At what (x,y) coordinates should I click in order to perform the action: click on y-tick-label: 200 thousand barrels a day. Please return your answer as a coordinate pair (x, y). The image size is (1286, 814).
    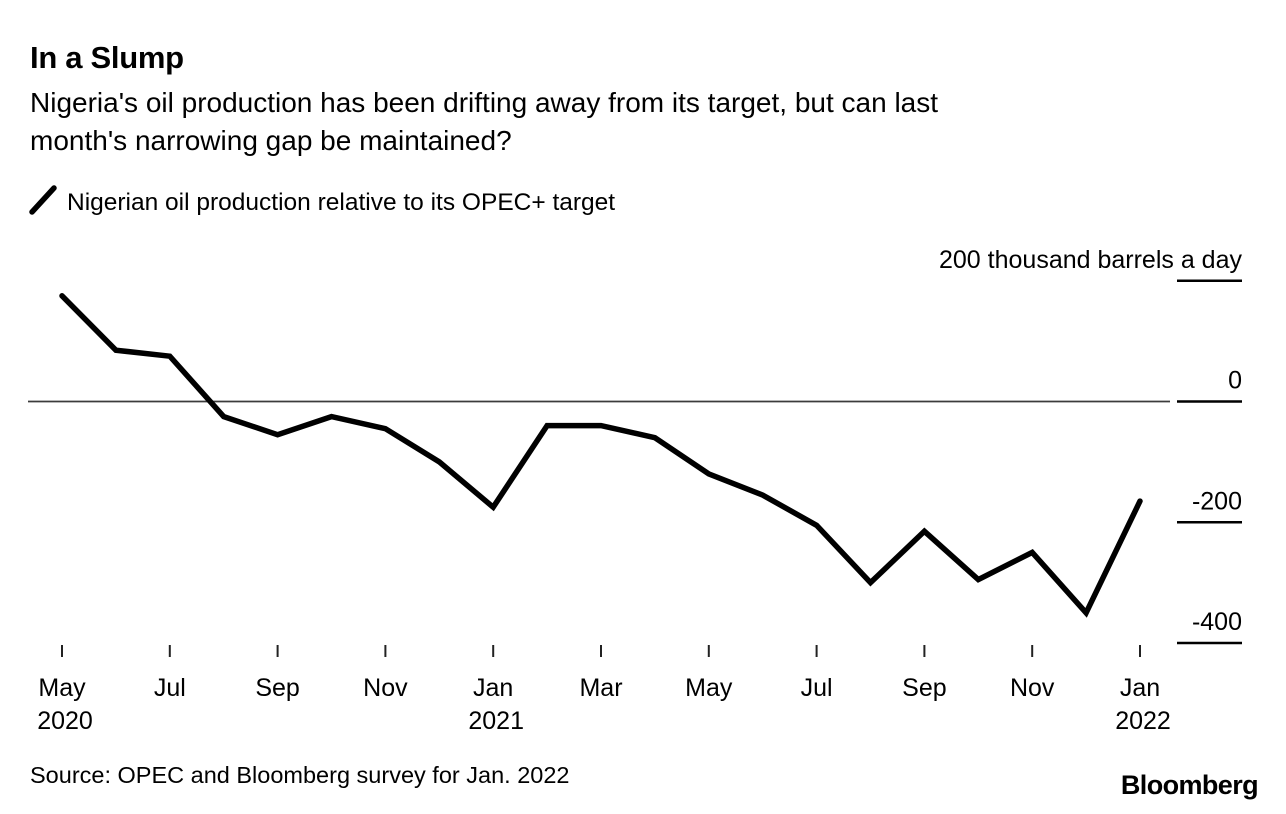
    Looking at the image, I should click on (1090, 260).